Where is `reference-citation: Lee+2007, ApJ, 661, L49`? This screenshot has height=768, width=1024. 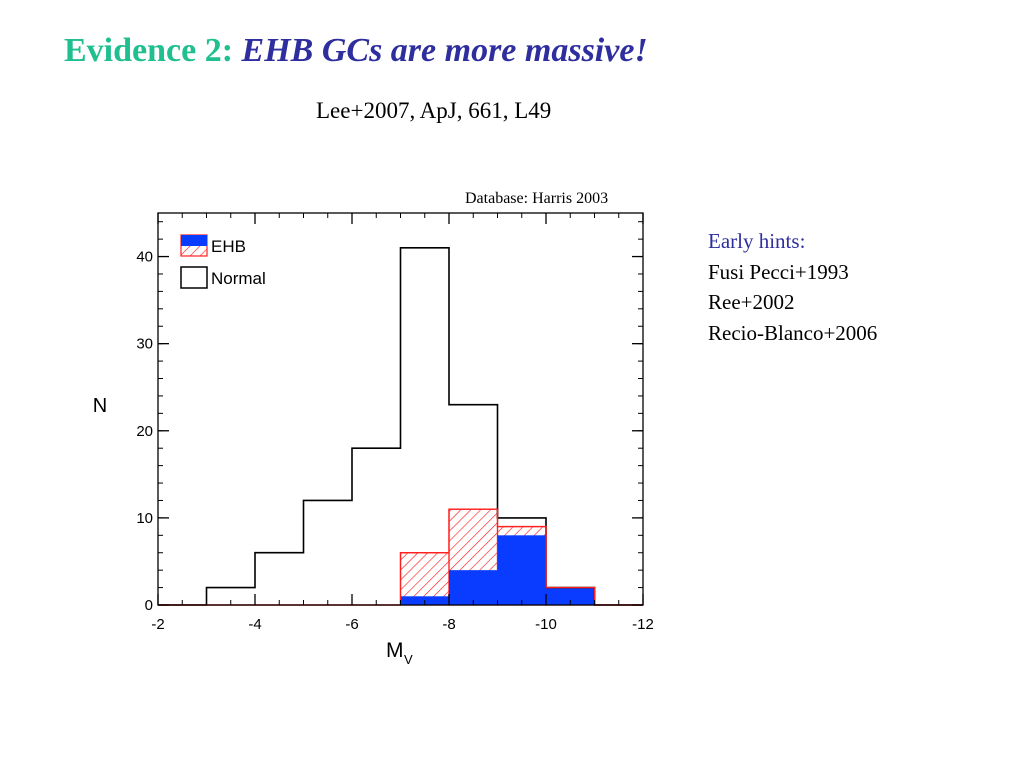
reference-citation: Lee+2007, ApJ, 661, L49 is located at coordinates (434, 110).